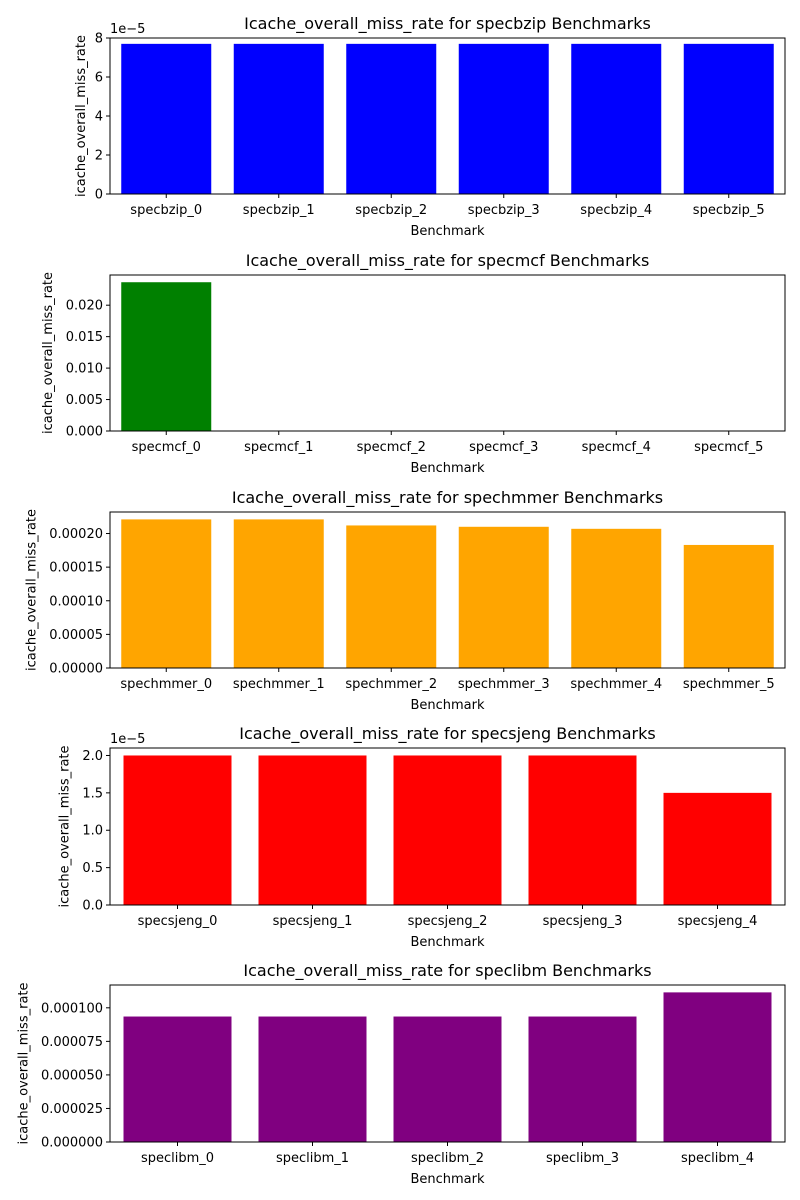 The image size is (800, 1200). I want to click on x-tick-label: spechmmer_5, so click(729, 684).